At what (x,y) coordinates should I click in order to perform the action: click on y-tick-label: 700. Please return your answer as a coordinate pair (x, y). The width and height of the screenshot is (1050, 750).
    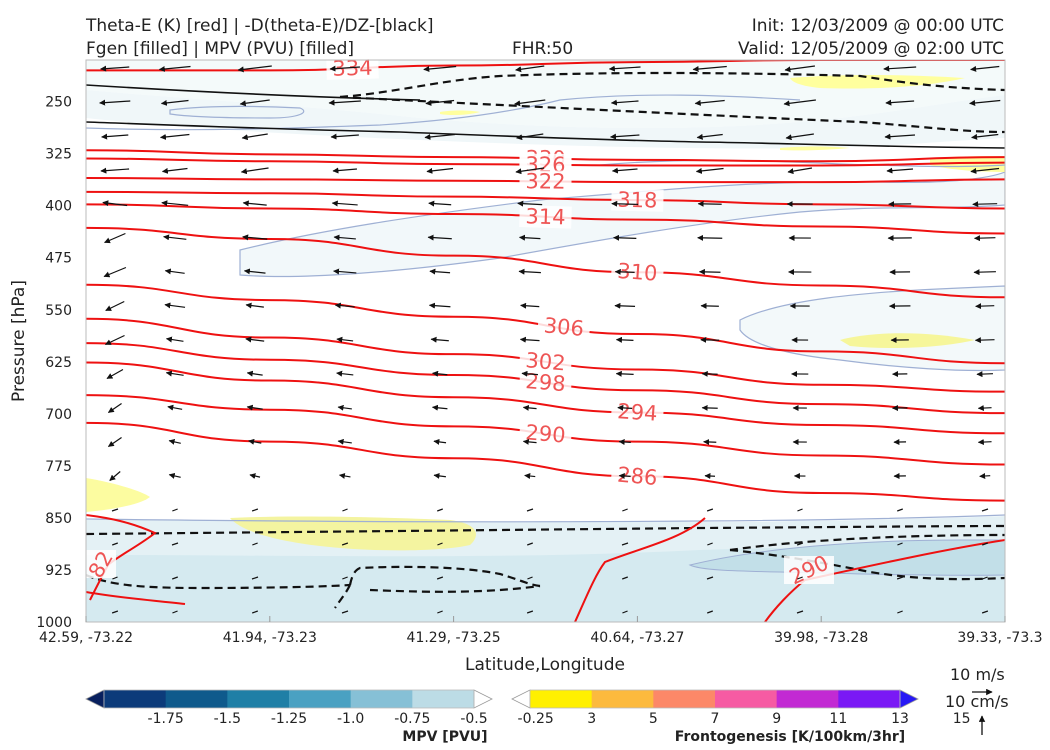
    Looking at the image, I should click on (58, 415).